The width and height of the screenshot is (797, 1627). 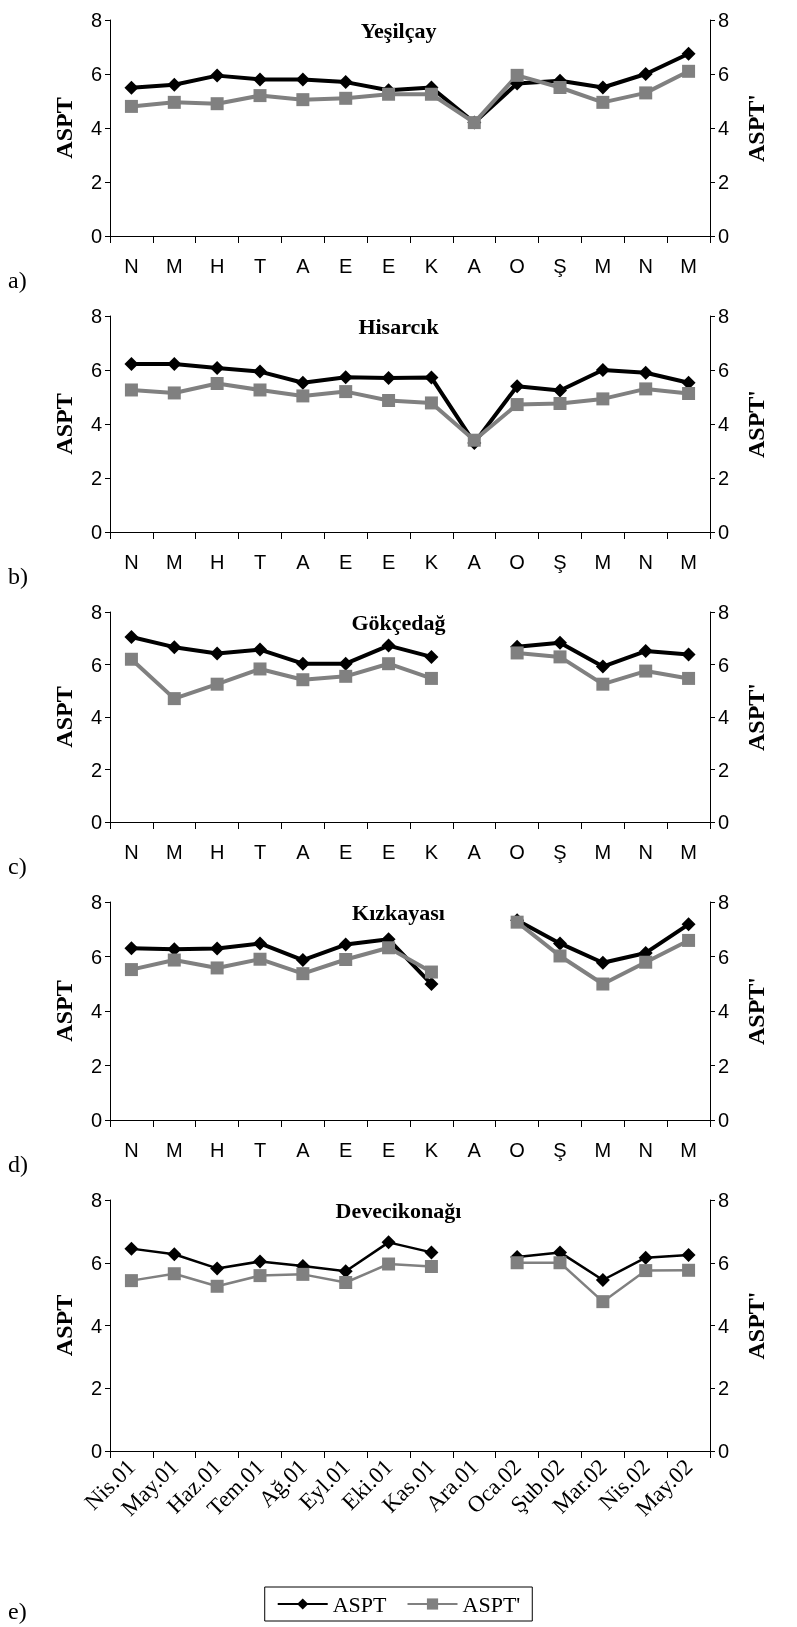 I want to click on chart-title: Kızkayası, so click(x=398, y=912).